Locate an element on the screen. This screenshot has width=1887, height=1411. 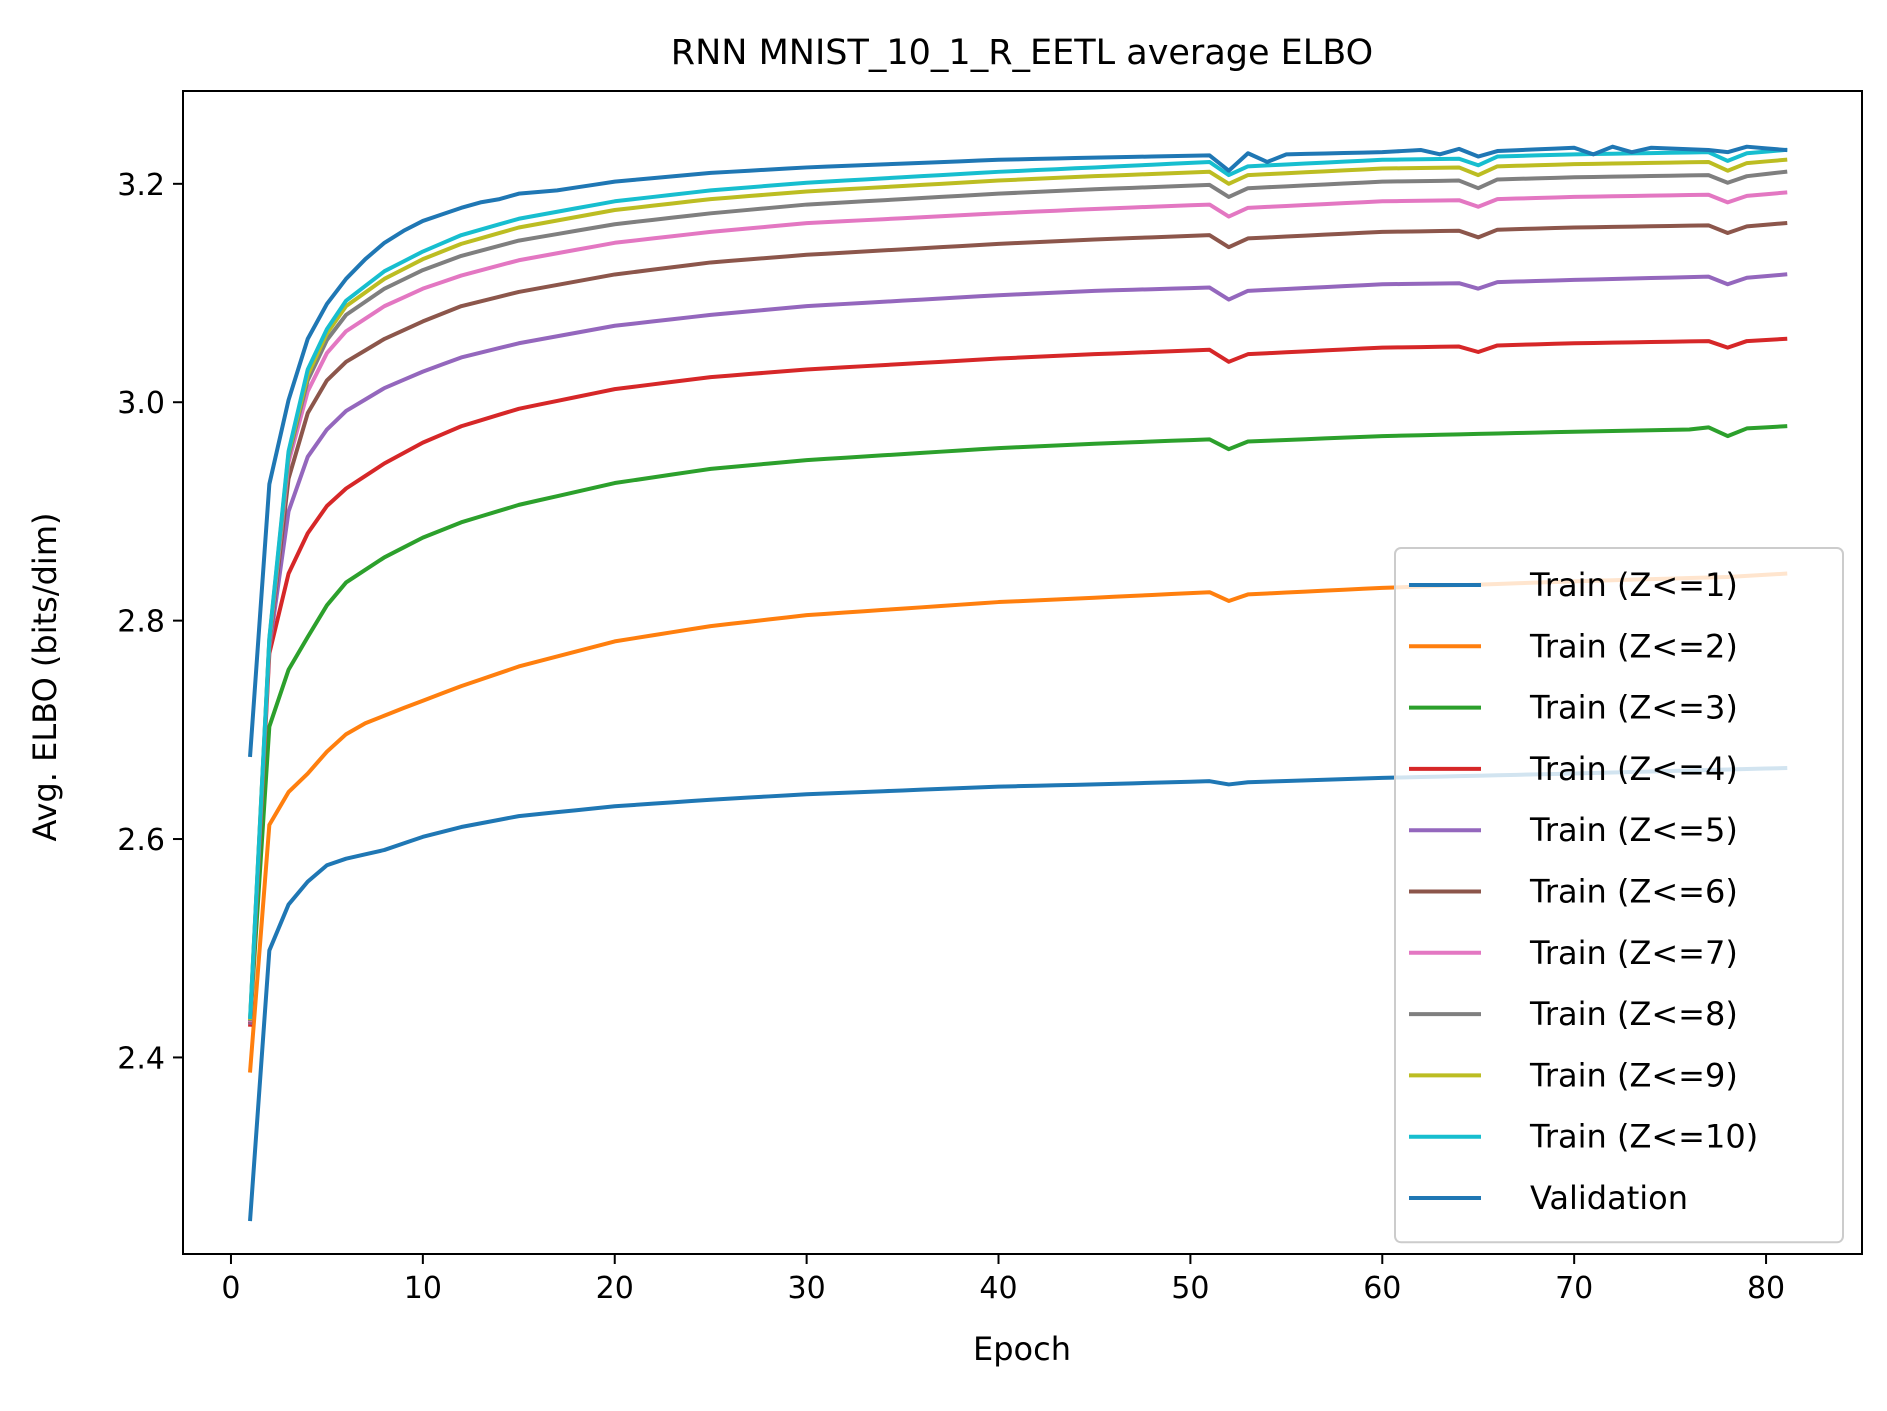
y-tick-label: 2.4 is located at coordinates (141, 1058).